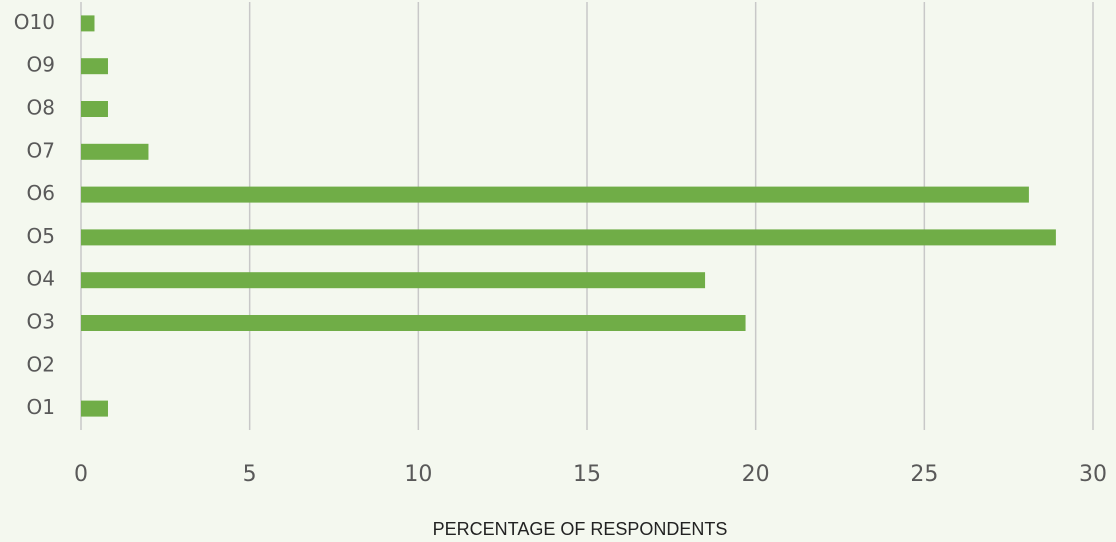 The width and height of the screenshot is (1116, 542). What do you see at coordinates (41, 108) in the screenshot?
I see `y-tick-label: O8` at bounding box center [41, 108].